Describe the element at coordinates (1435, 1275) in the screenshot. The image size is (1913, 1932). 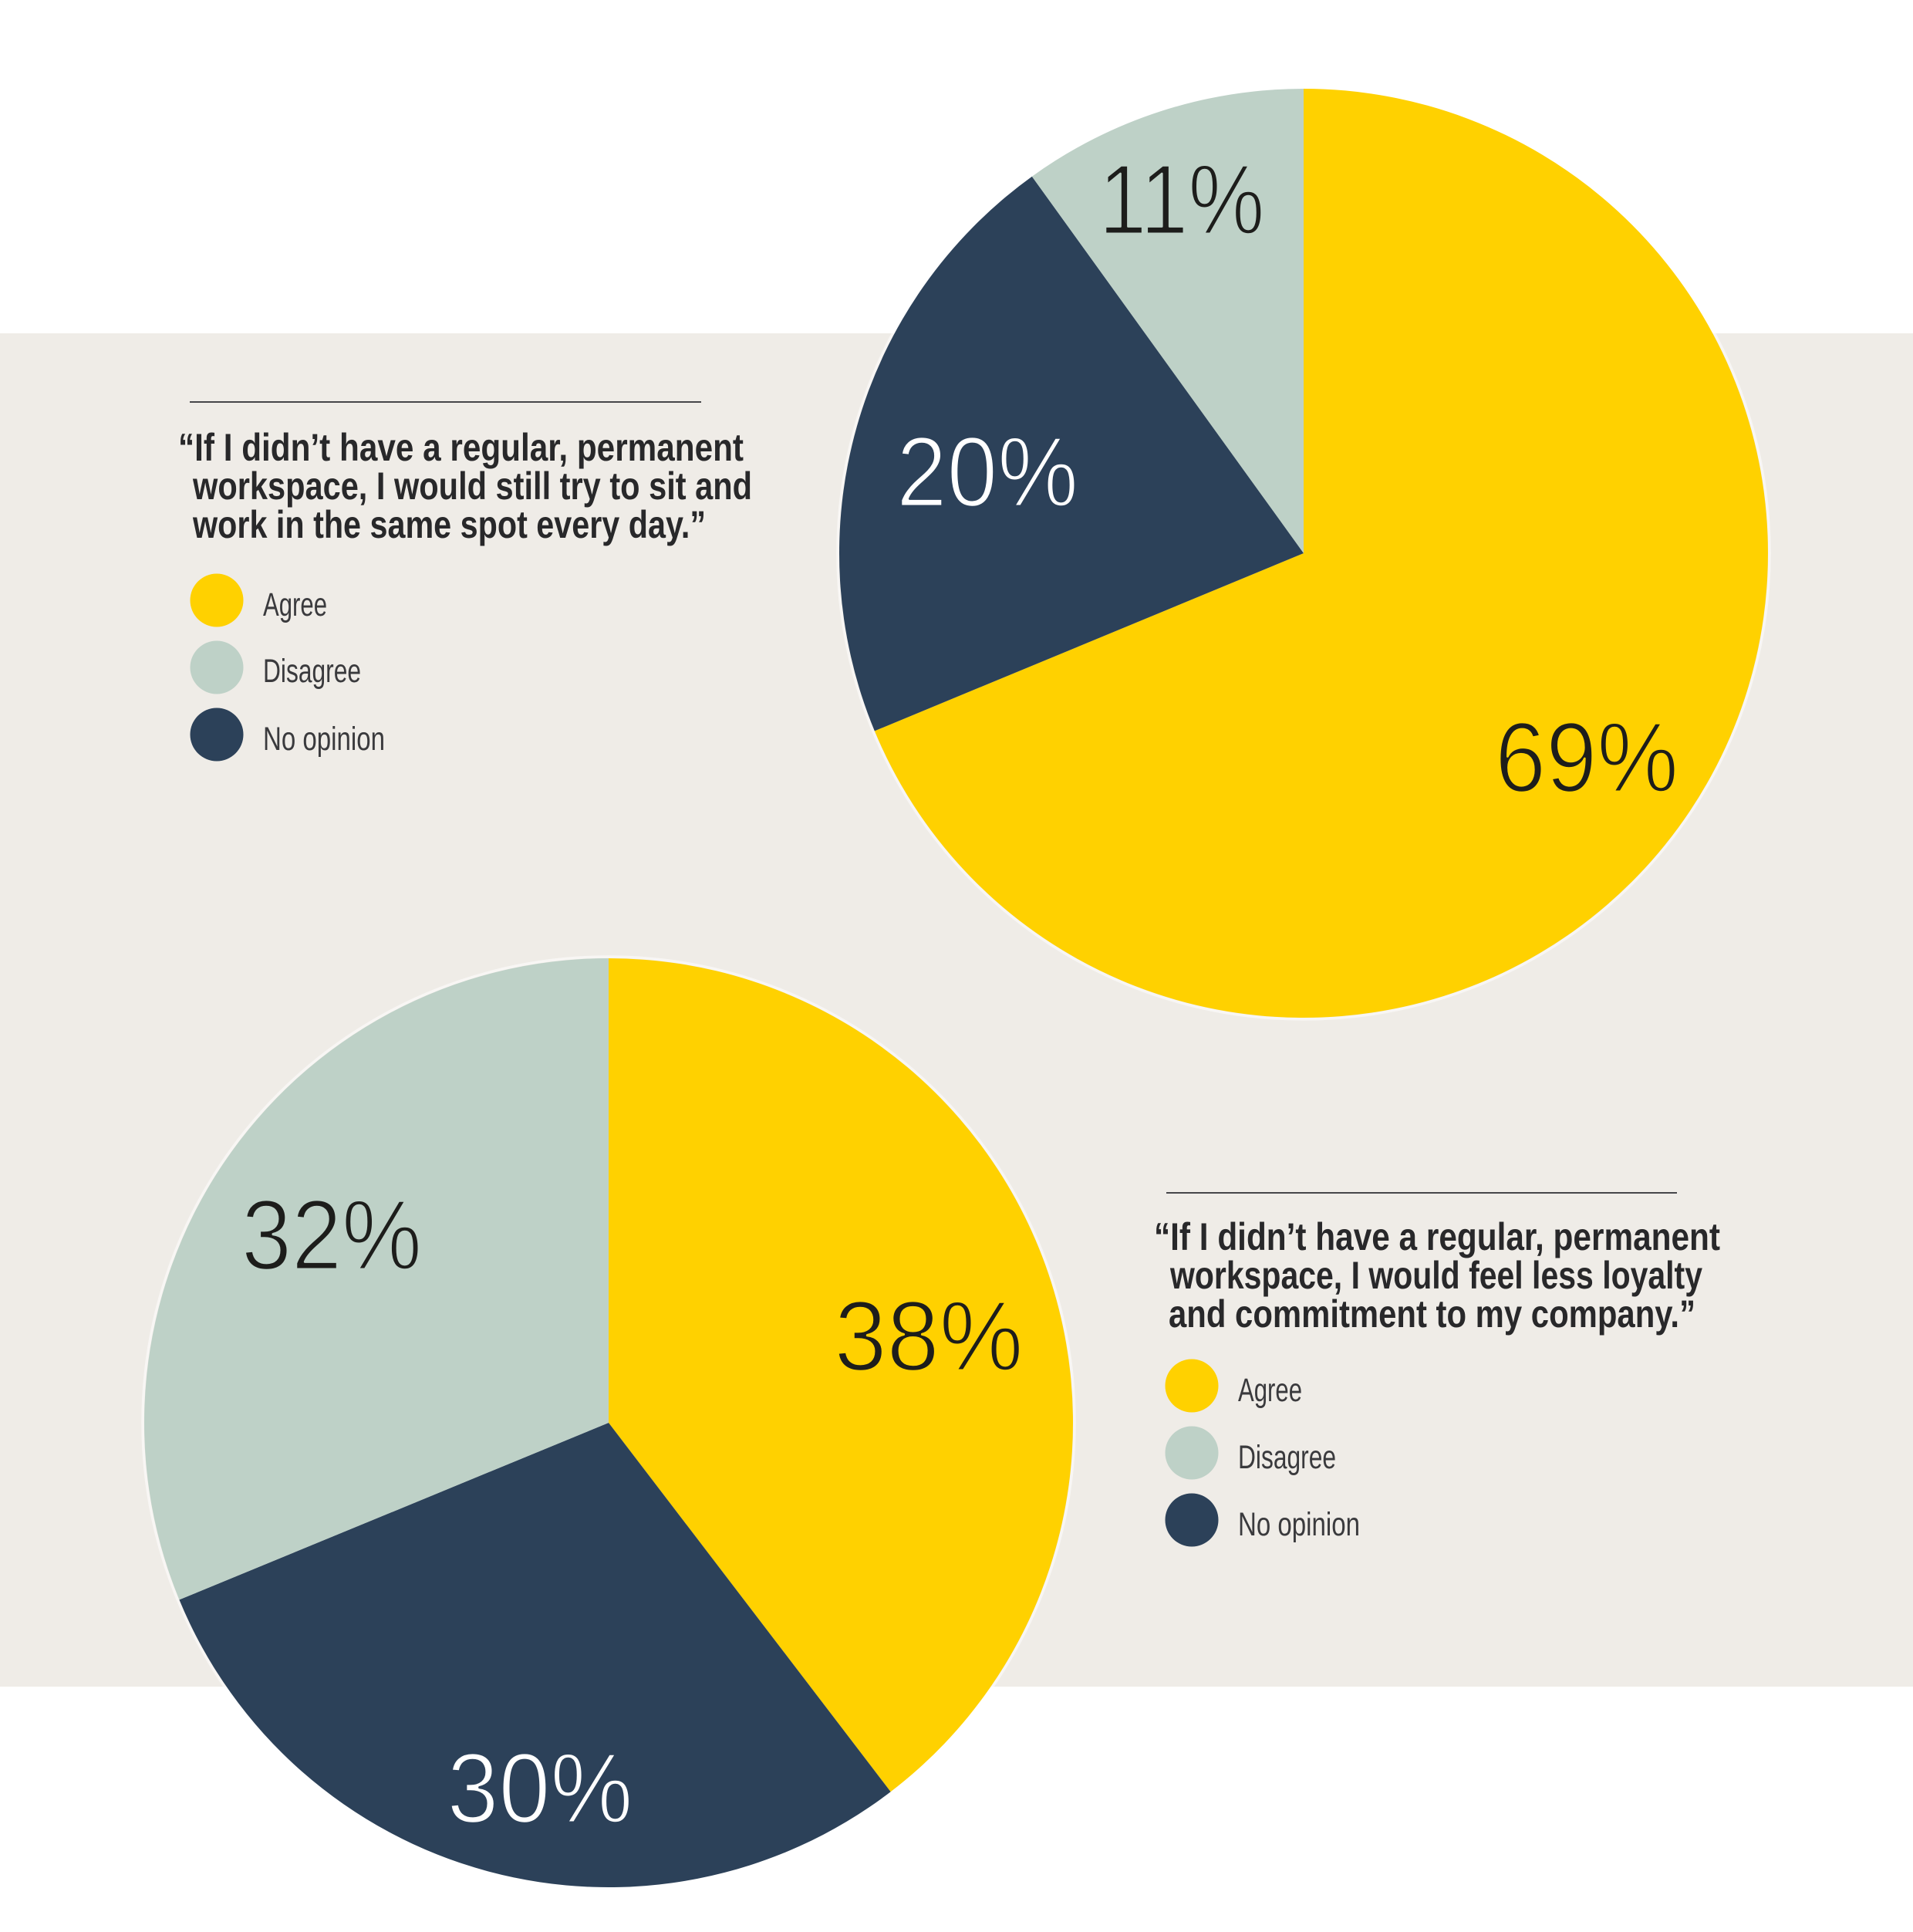
I see `svg-text:workspace, I would feel less l: workspace, I would feel less loyalty` at that location.